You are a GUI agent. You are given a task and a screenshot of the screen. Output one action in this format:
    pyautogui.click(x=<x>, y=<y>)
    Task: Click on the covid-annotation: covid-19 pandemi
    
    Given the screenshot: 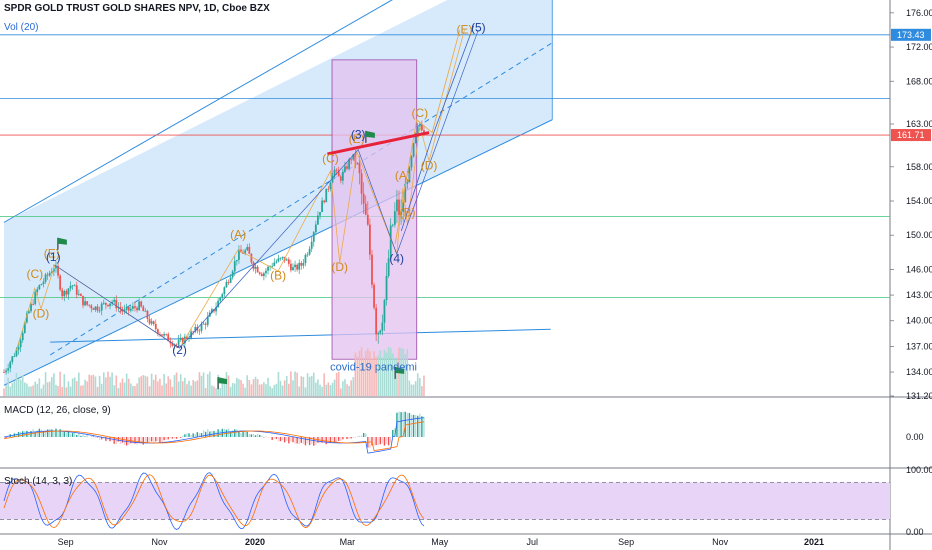 What is the action you would take?
    pyautogui.click(x=373, y=367)
    